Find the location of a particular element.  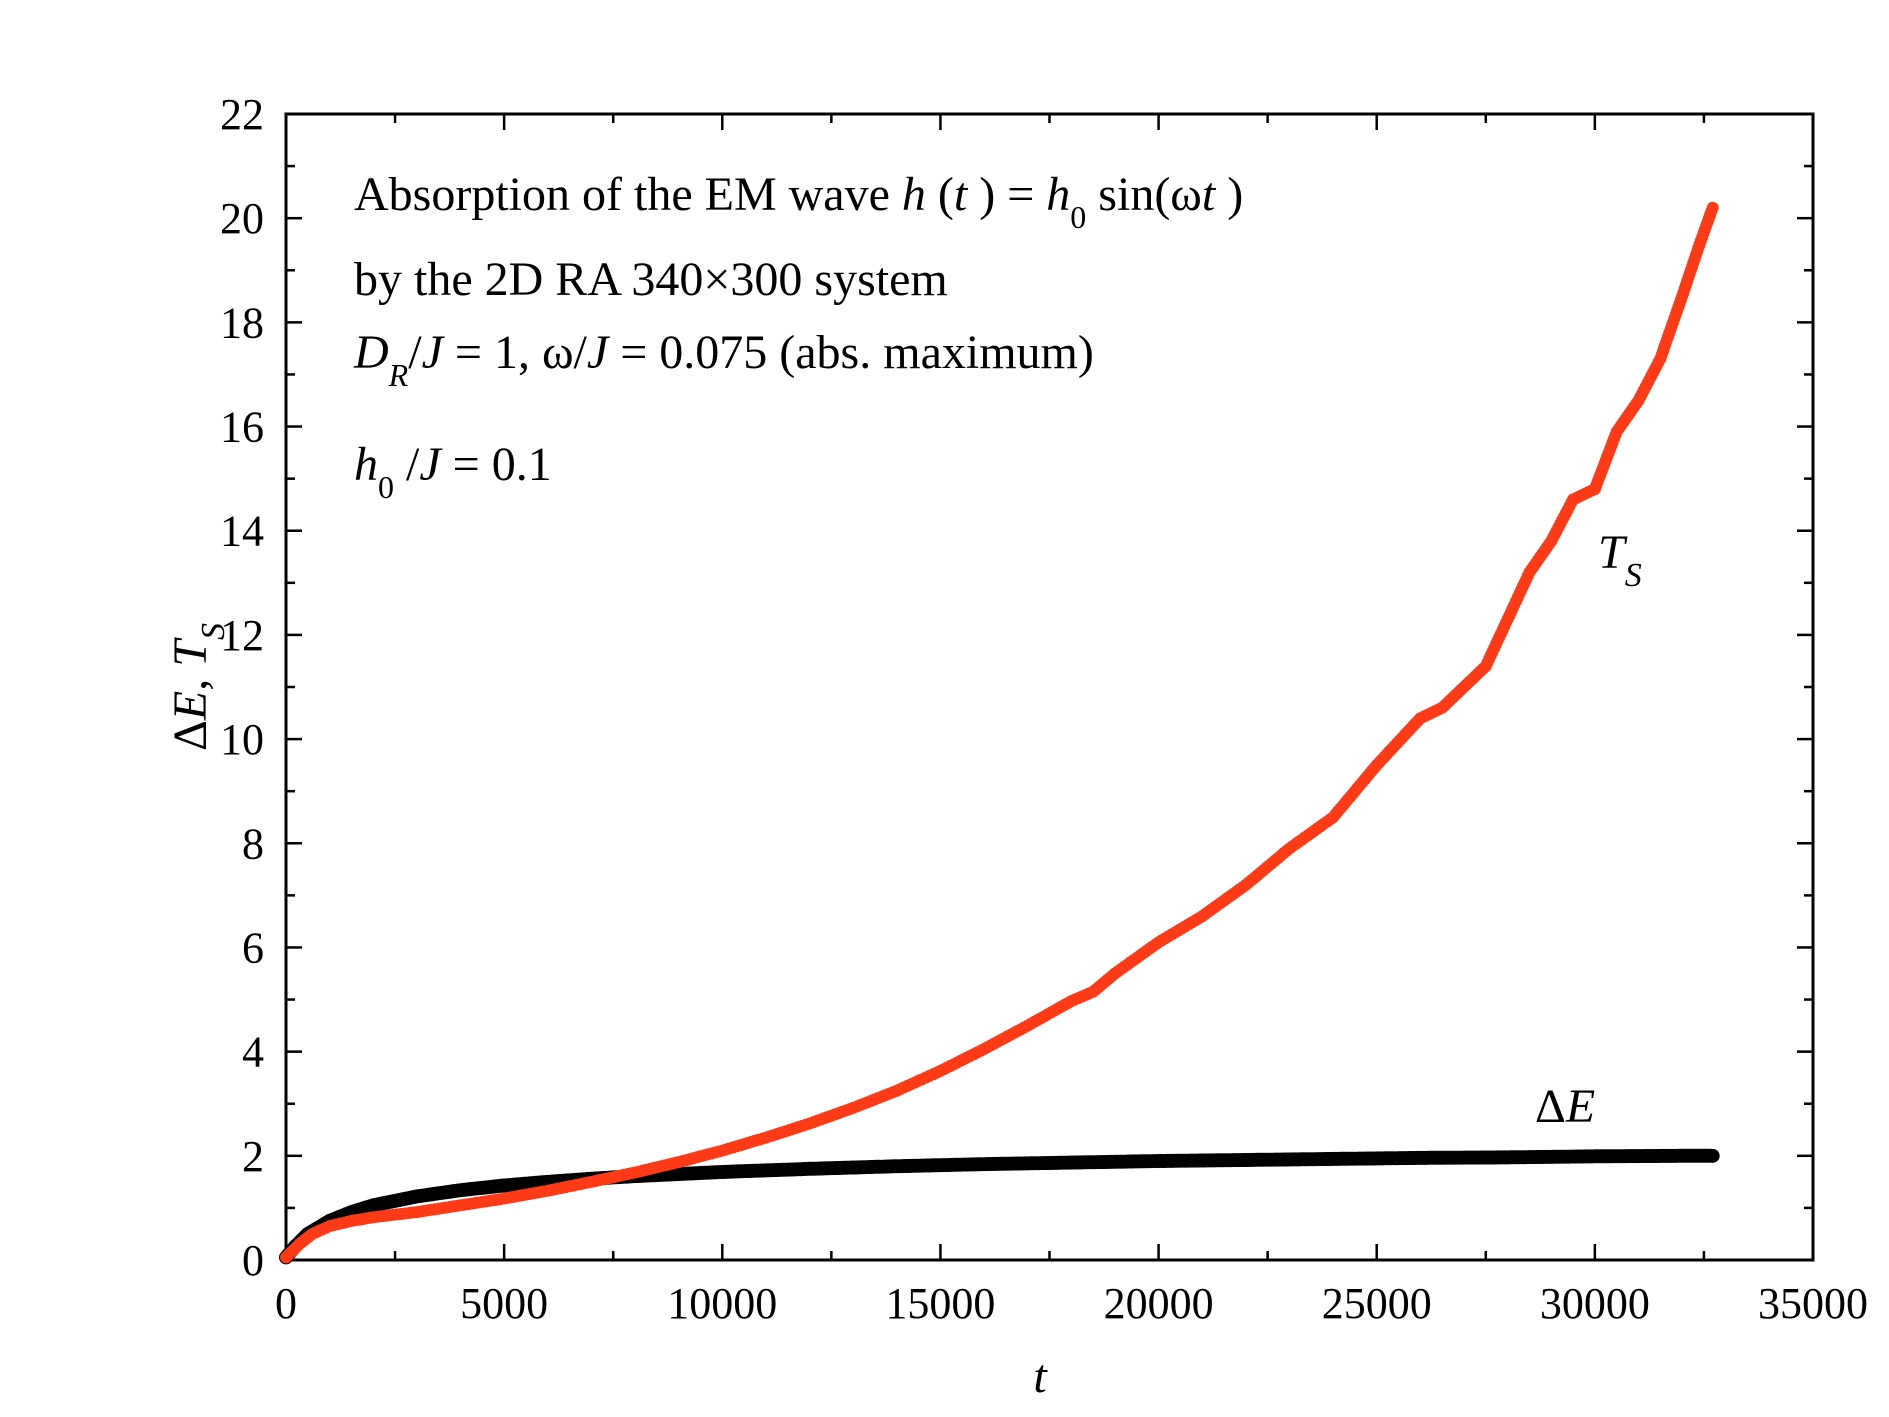

y-tick-label: 12 is located at coordinates (242, 635).